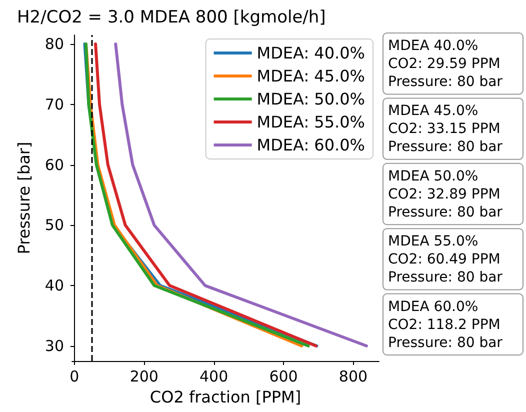 This screenshot has height=412, width=526. Describe the element at coordinates (24, 198) in the screenshot. I see `y-axis-title: Pressure [bar]` at that location.